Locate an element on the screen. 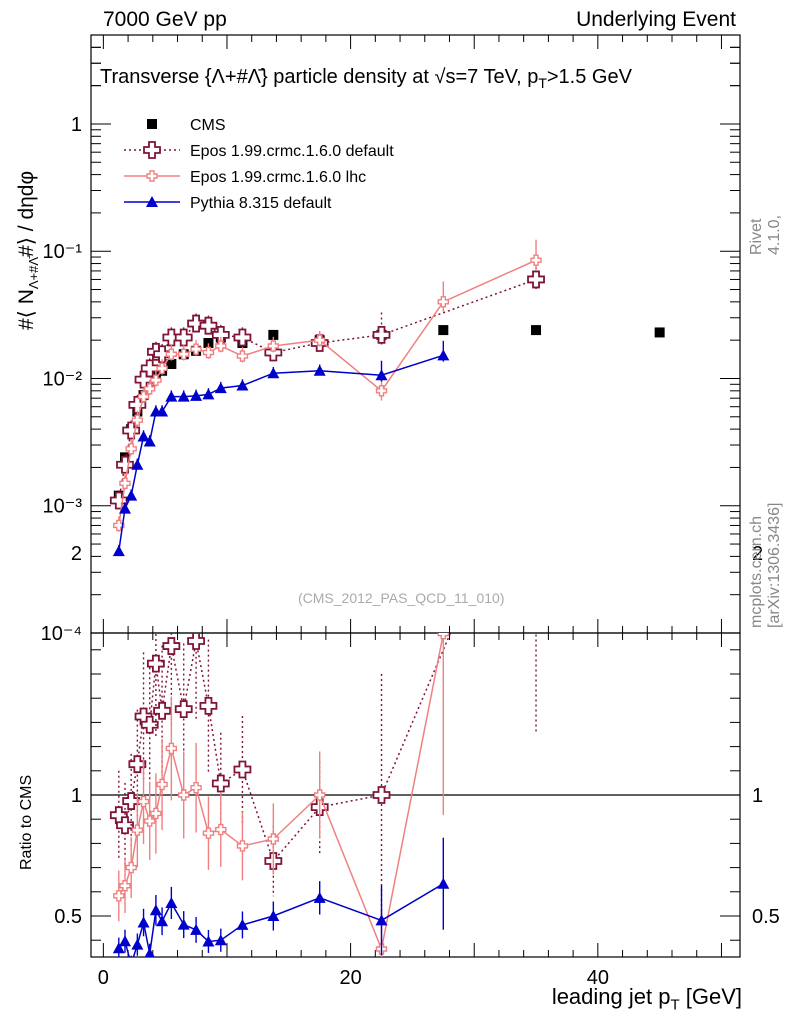 Image resolution: width=786 pixels, height=1024 pixels. analysis-reference-tag: (CMS_2012_PAS_QCD_11_010) is located at coordinates (401, 598).